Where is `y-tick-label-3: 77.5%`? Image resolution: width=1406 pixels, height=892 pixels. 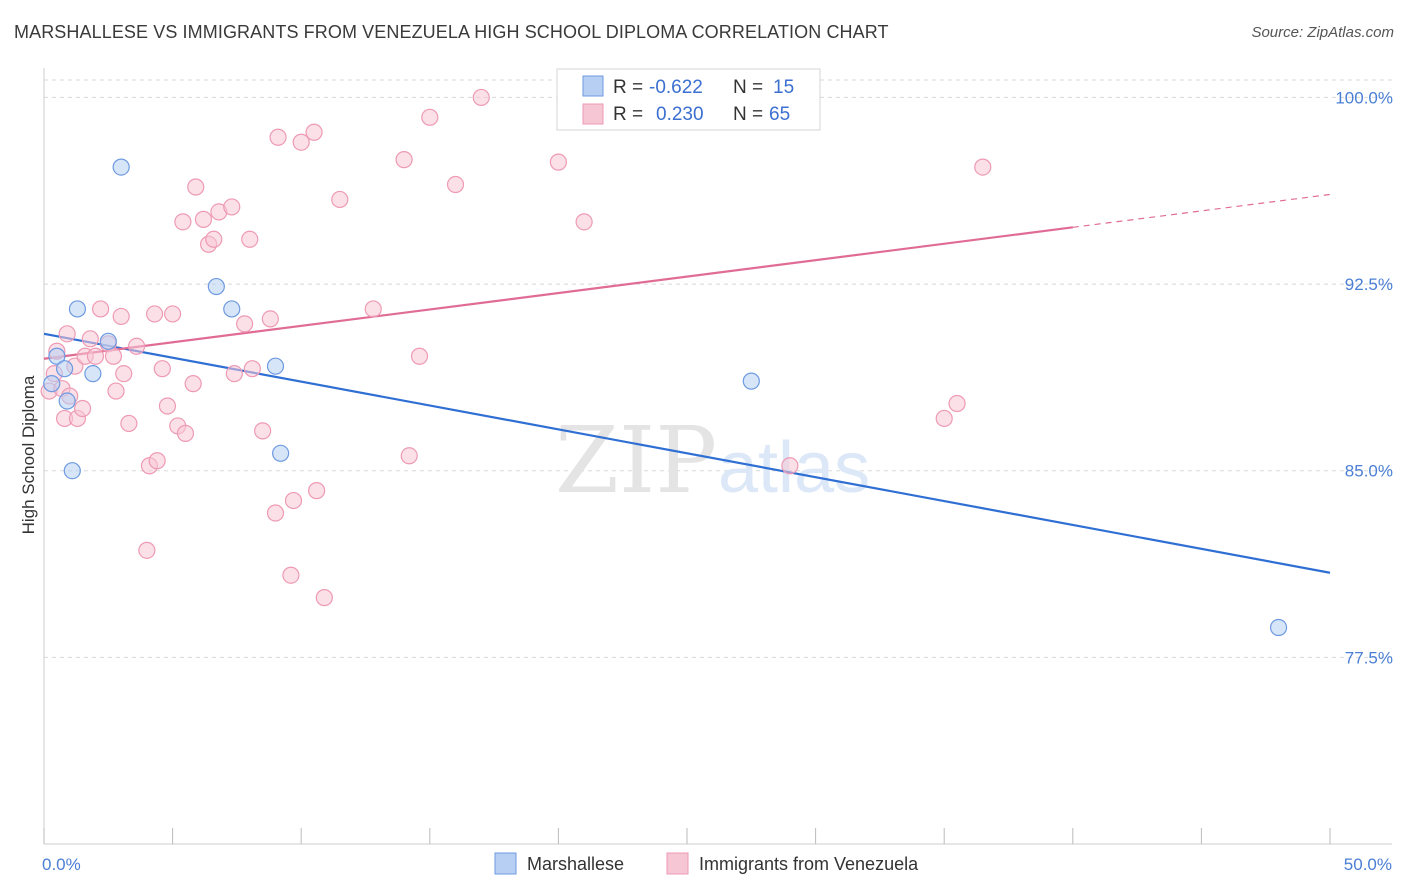 y-tick-label-3: 77.5% is located at coordinates (1369, 657).